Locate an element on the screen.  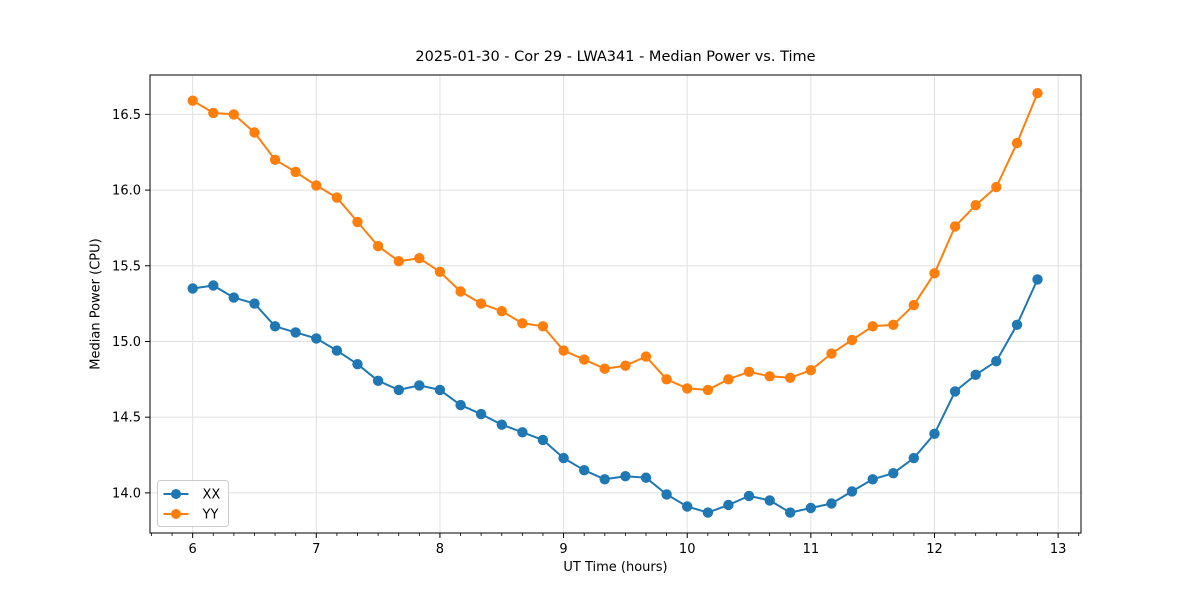
legend-label-xx: XX is located at coordinates (212, 495).